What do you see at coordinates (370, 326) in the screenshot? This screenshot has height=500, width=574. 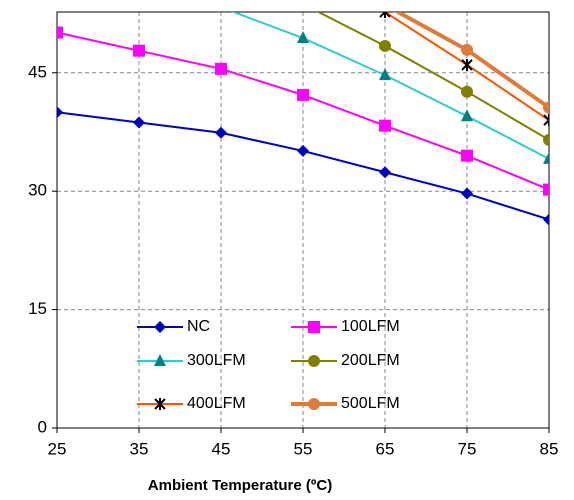 I see `legend-label: 100LFM` at bounding box center [370, 326].